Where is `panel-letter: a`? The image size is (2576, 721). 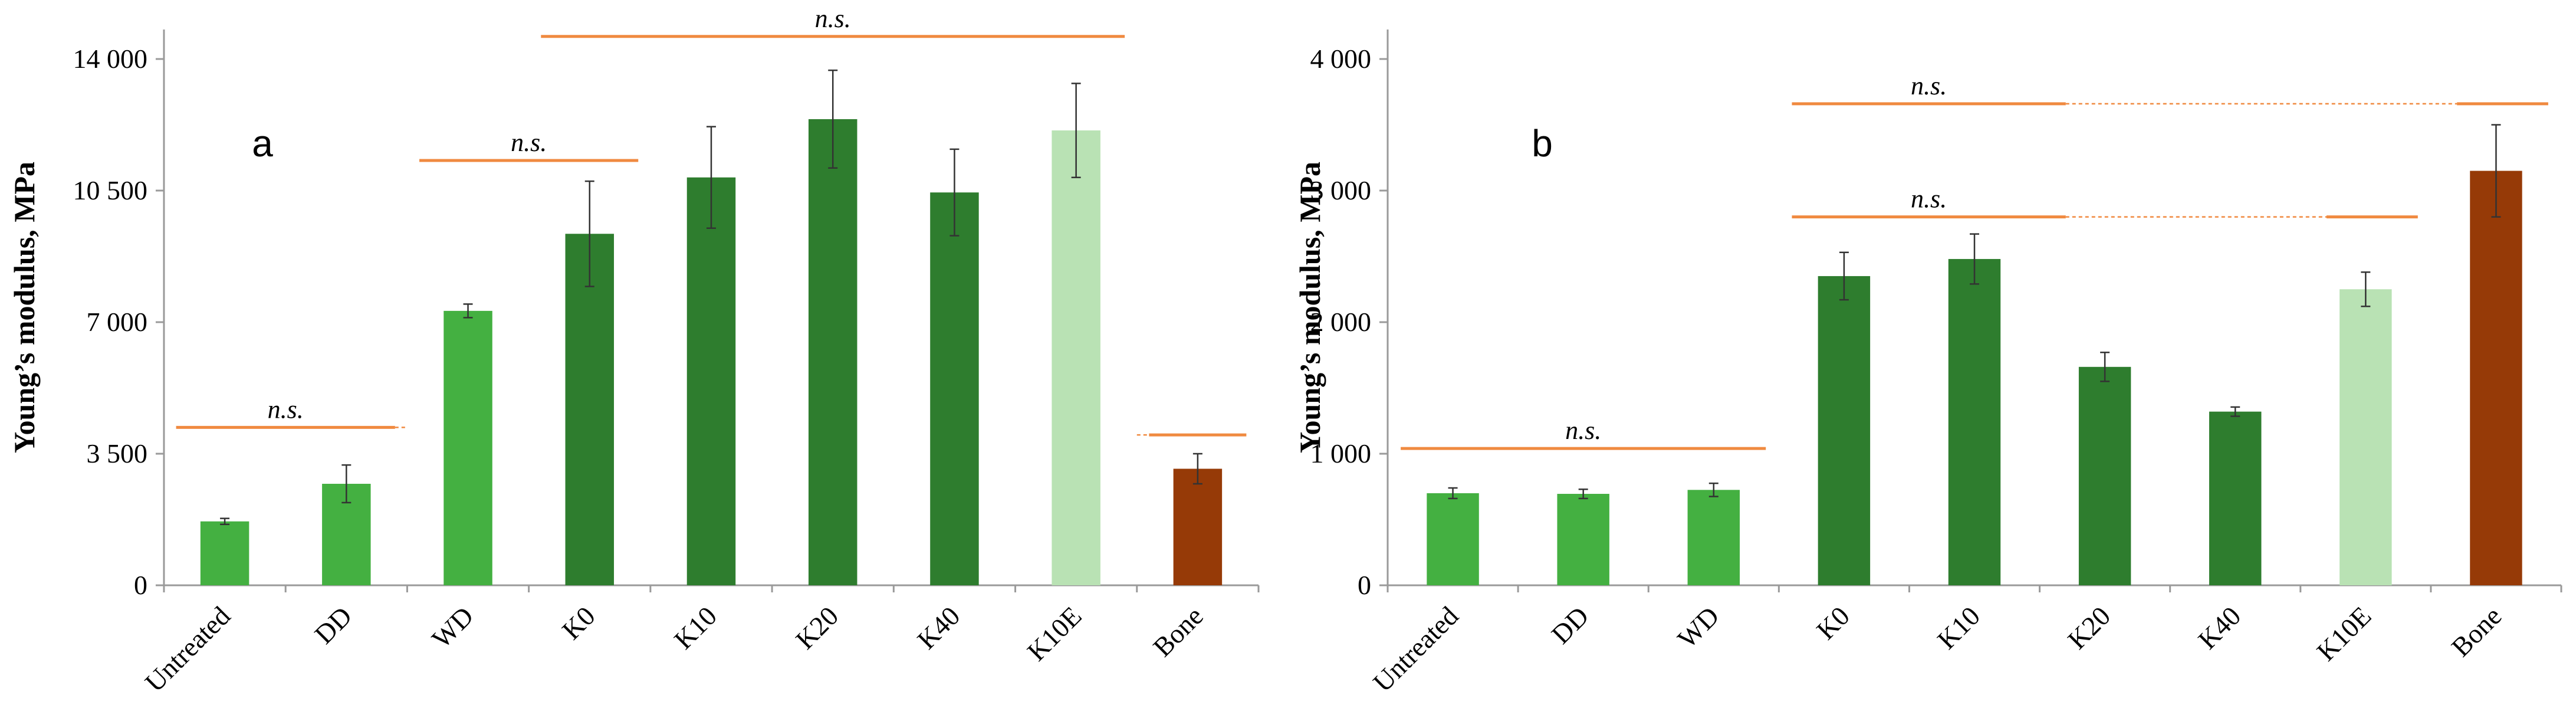 panel-letter: a is located at coordinates (262, 143).